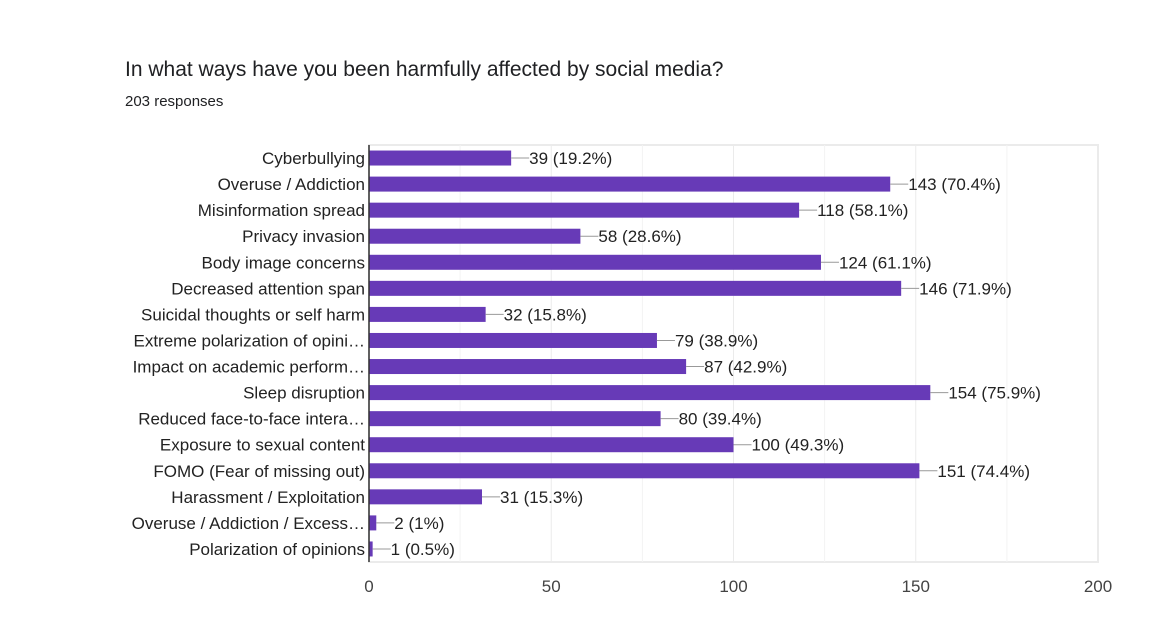 The height and width of the screenshot is (644, 1164). What do you see at coordinates (1098, 586) in the screenshot?
I see `x-tick-label: 200` at bounding box center [1098, 586].